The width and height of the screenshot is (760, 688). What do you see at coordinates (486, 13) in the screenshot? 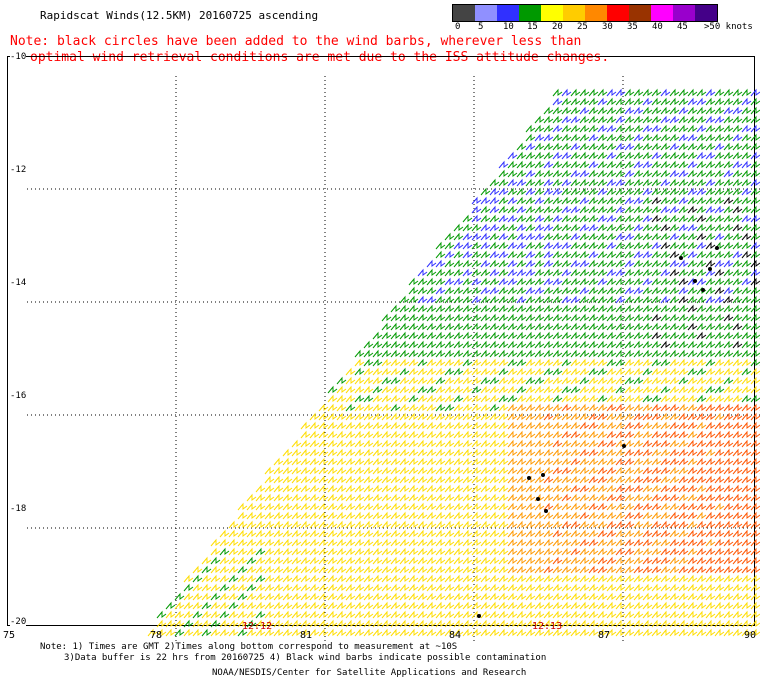
I see `legend-color-swatch` at bounding box center [486, 13].